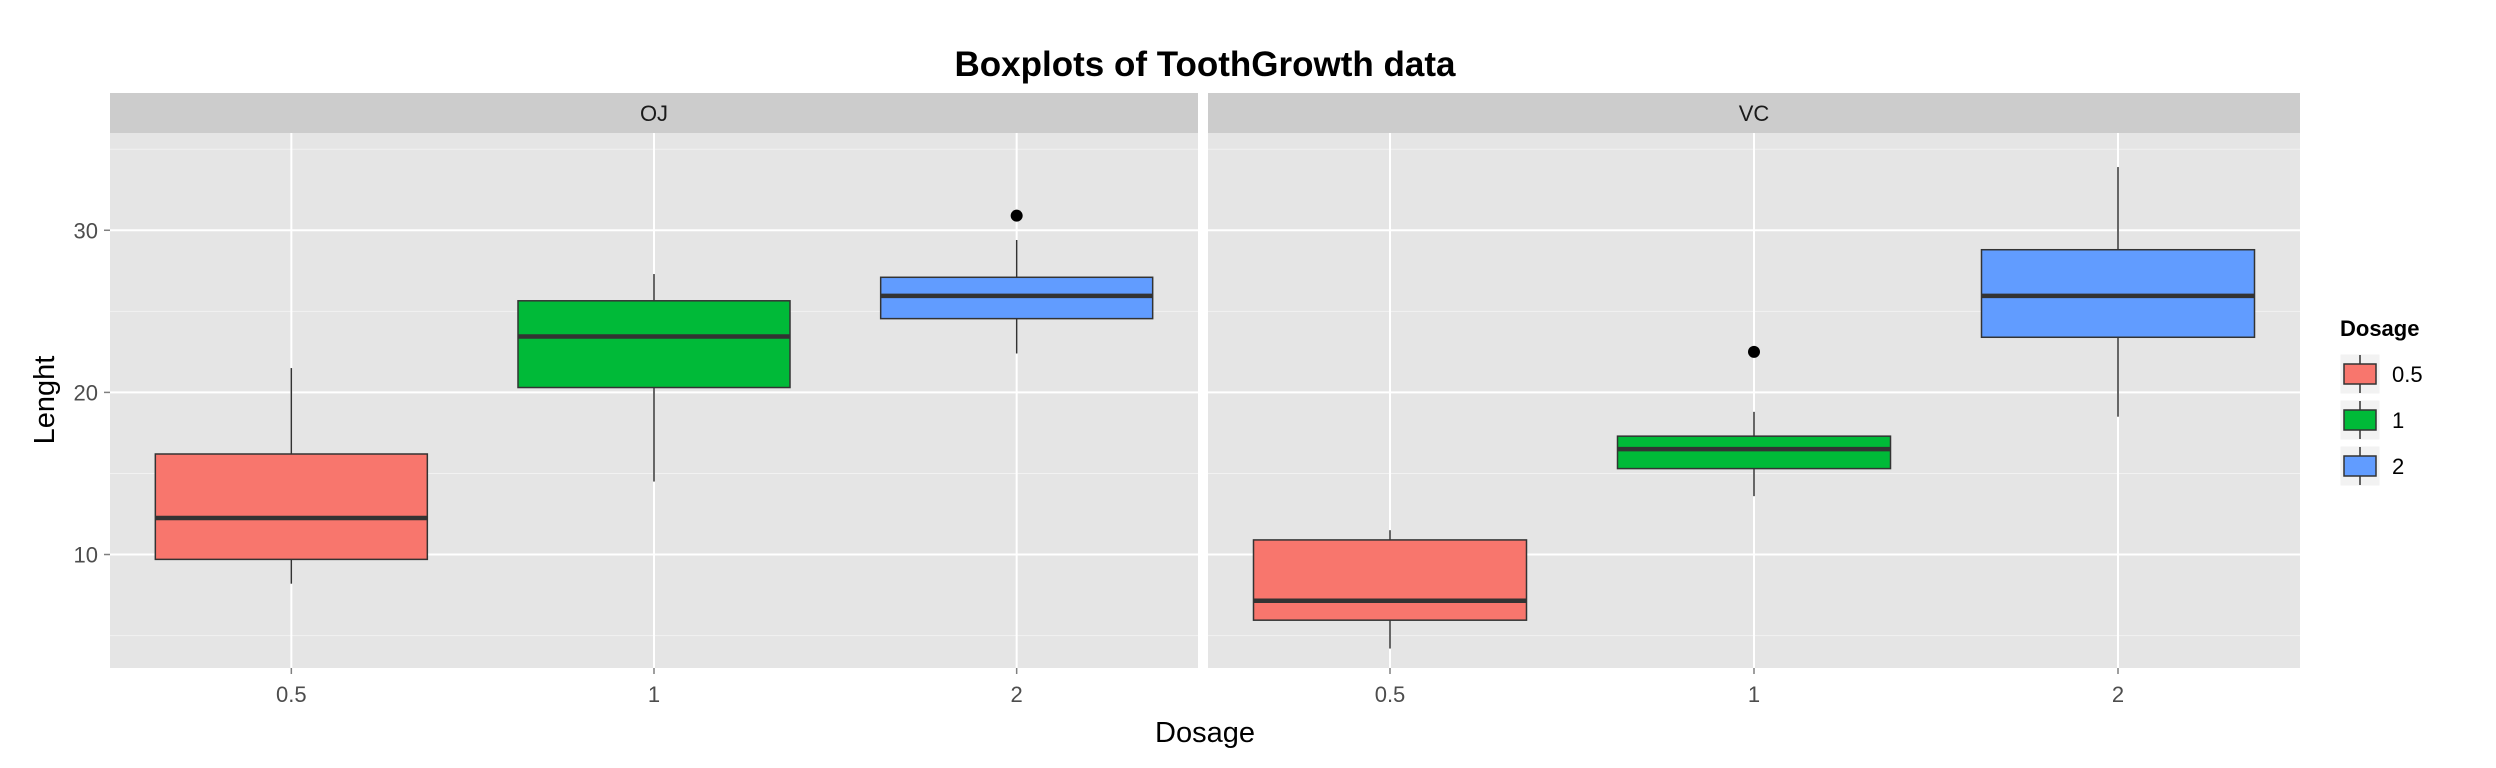  I want to click on legend-title: Dosage, so click(2379, 328).